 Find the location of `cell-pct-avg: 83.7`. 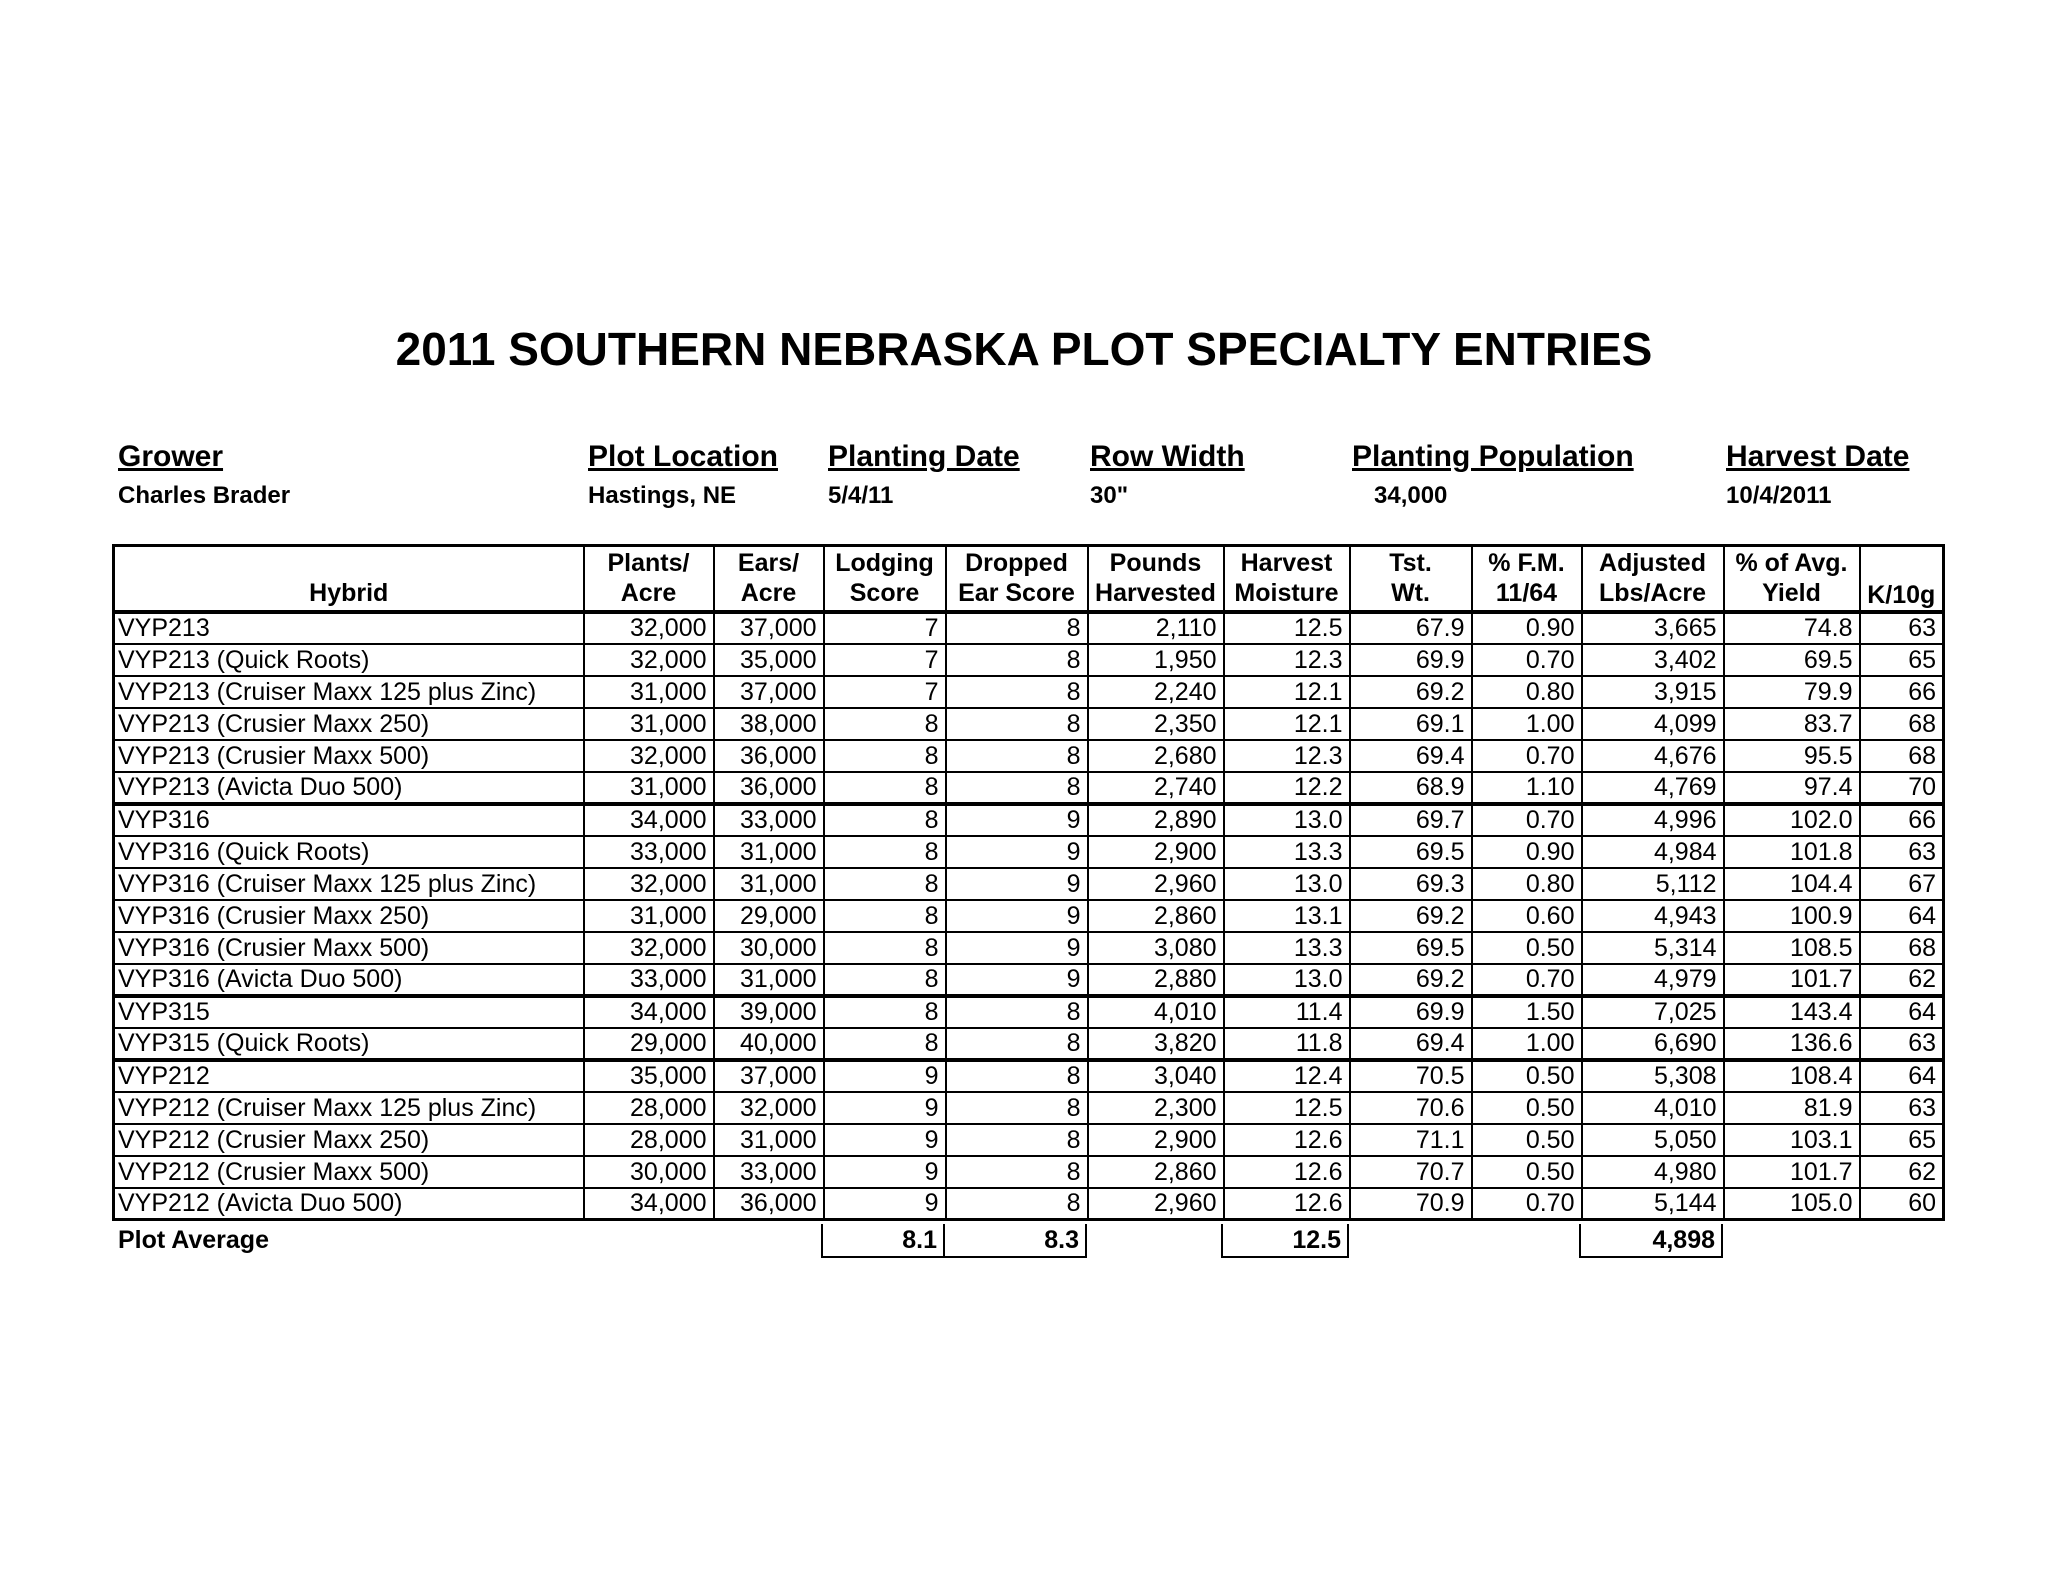

cell-pct-avg: 83.7 is located at coordinates (1791, 723).